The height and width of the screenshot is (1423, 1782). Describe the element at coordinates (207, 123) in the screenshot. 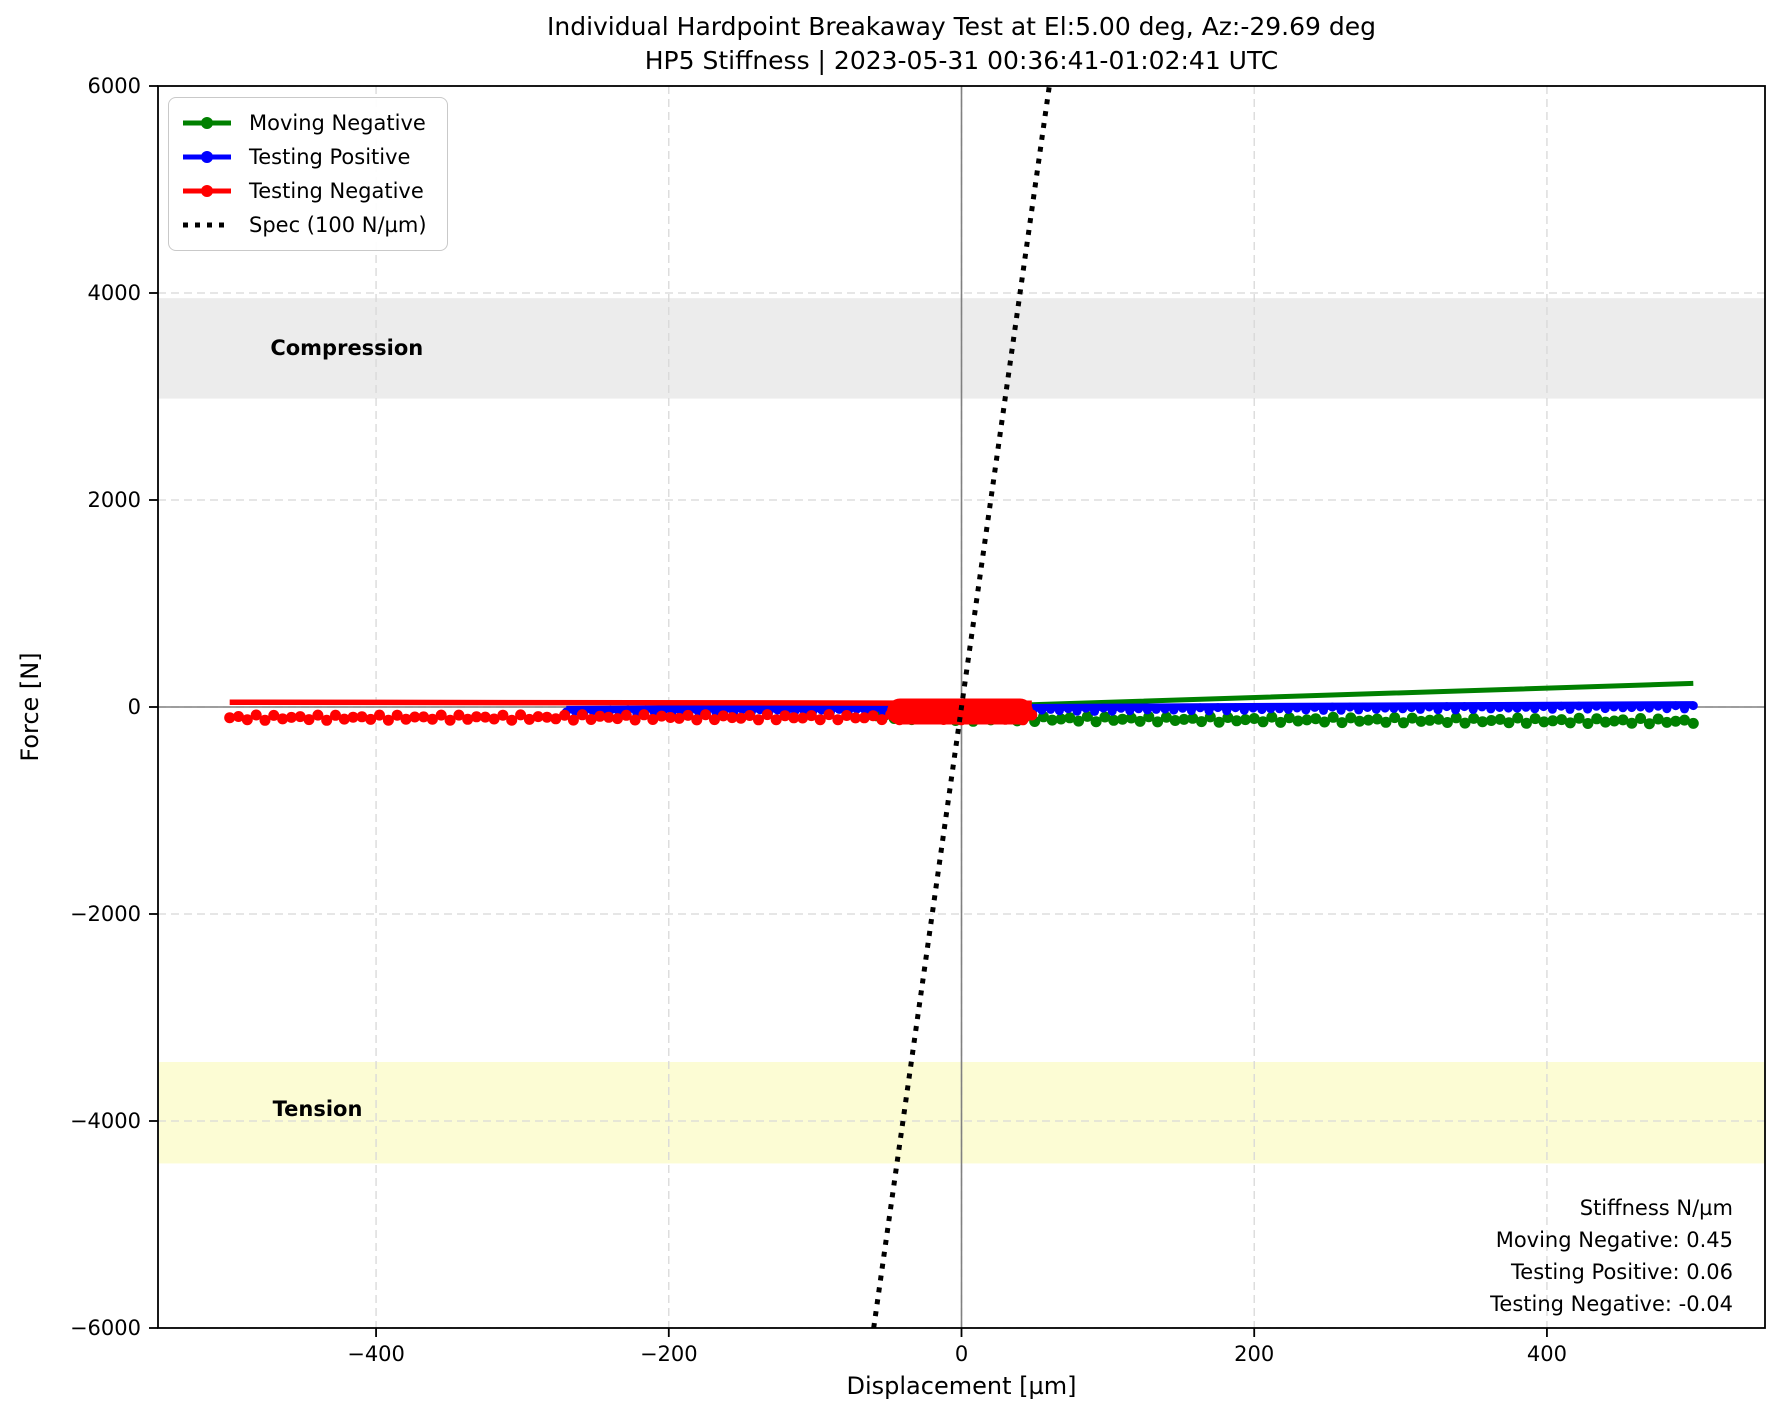

I see `legend-sample-dot` at that location.